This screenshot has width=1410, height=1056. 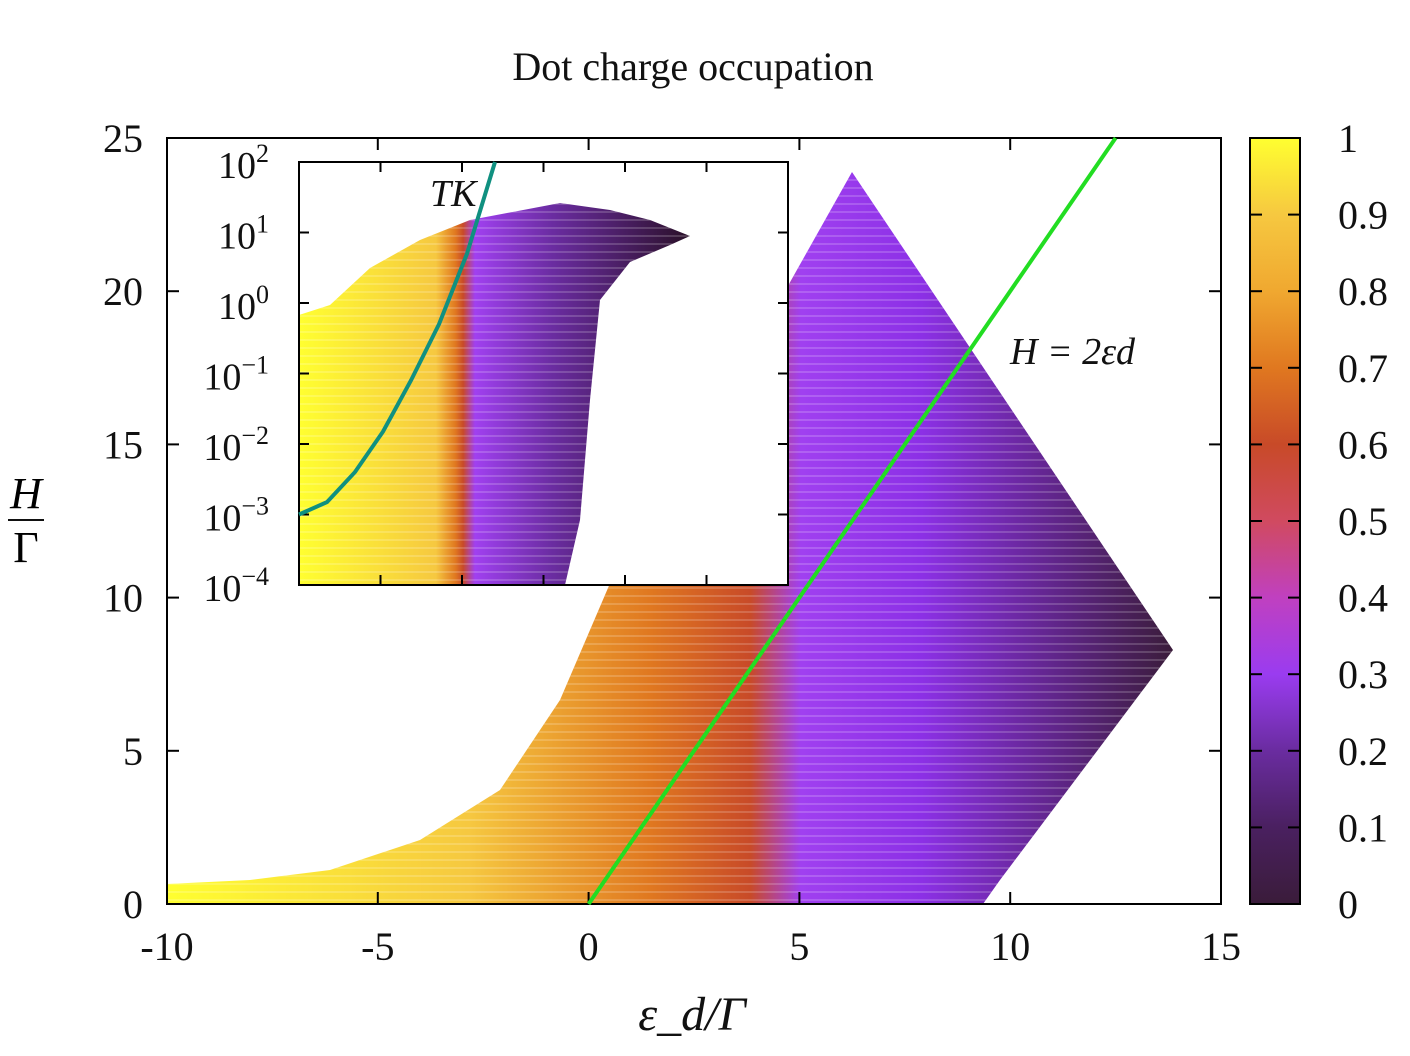 What do you see at coordinates (1363, 444) in the screenshot?
I see `colorbar-tick-label: 0.6` at bounding box center [1363, 444].